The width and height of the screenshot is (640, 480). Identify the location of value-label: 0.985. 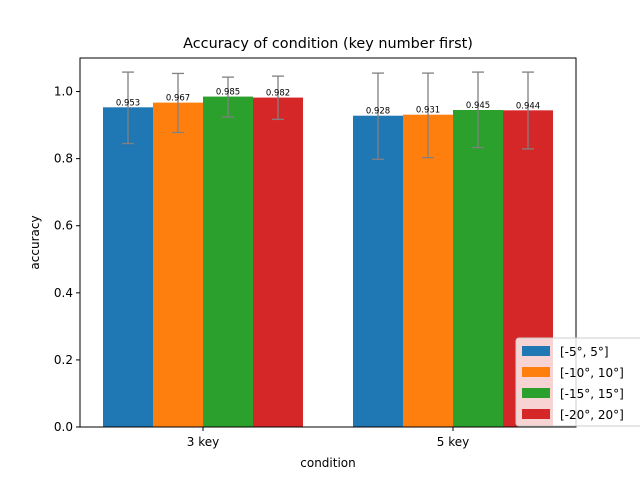
(228, 93).